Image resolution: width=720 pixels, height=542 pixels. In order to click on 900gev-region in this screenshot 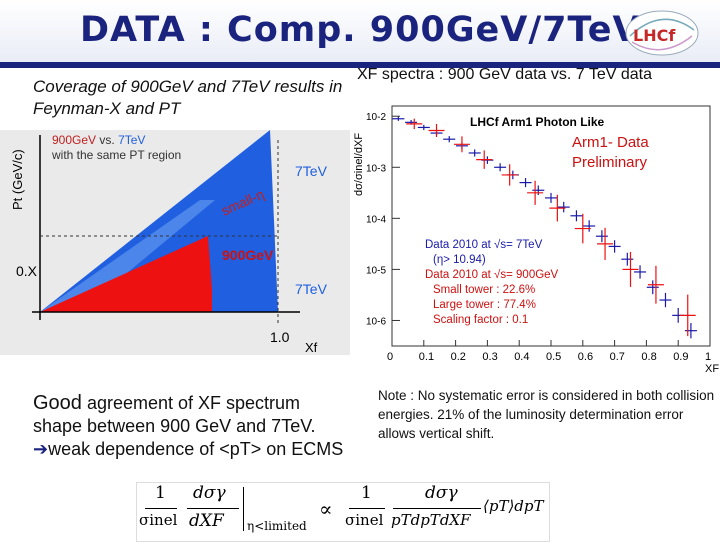, I will do `click(126, 274)`.